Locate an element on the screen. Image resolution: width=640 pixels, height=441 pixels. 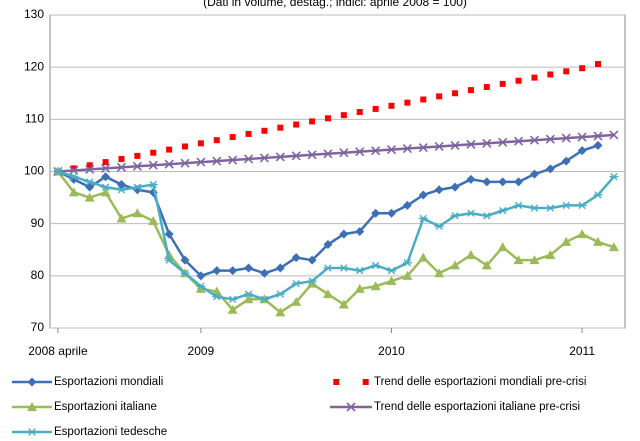
y-tick-label: 100 is located at coordinates (34, 171).